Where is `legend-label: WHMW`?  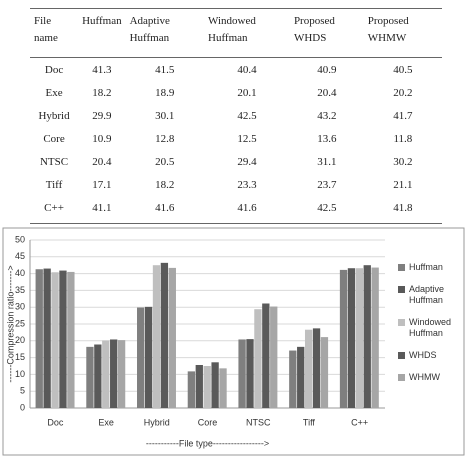 legend-label: WHMW is located at coordinates (424, 377).